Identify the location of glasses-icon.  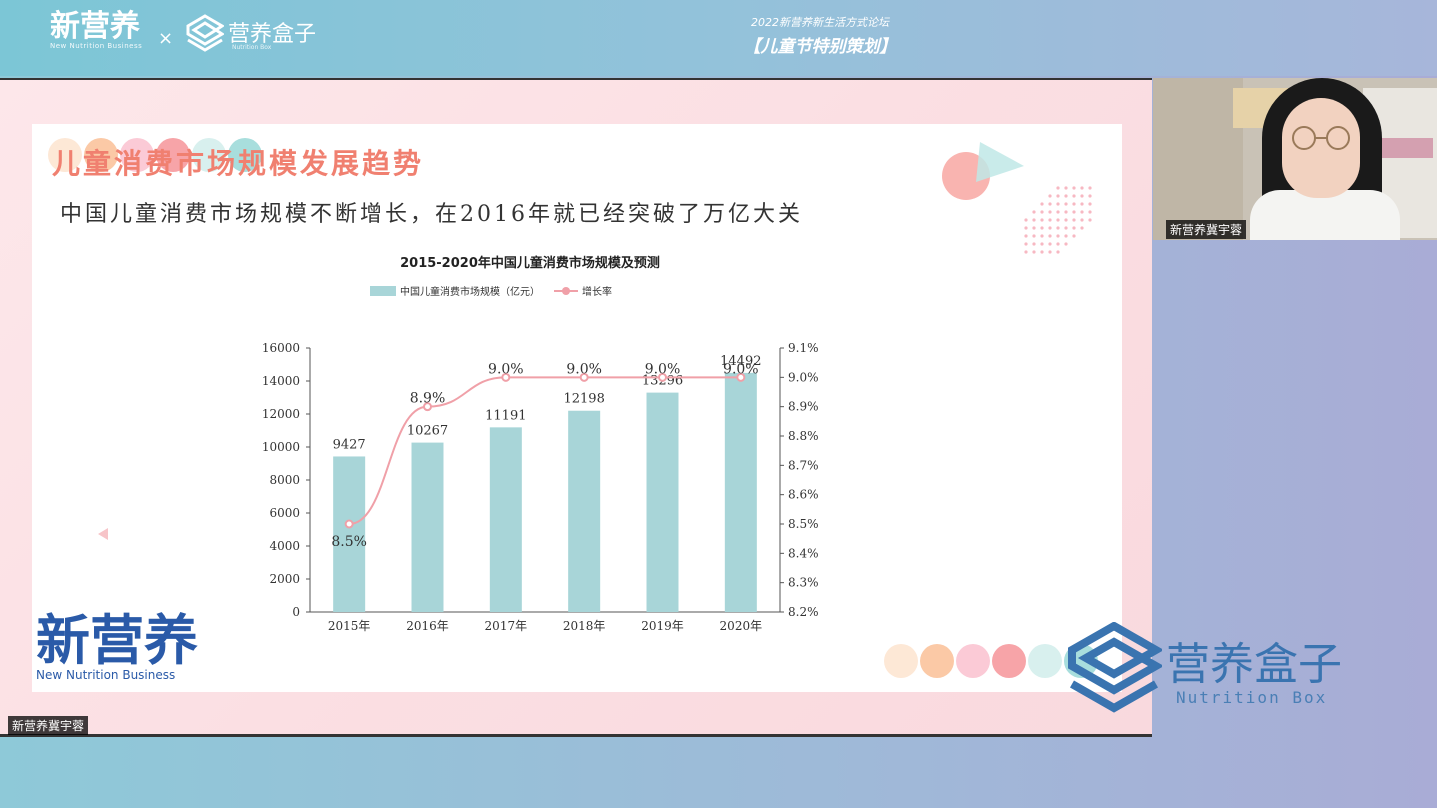
(1321, 138).